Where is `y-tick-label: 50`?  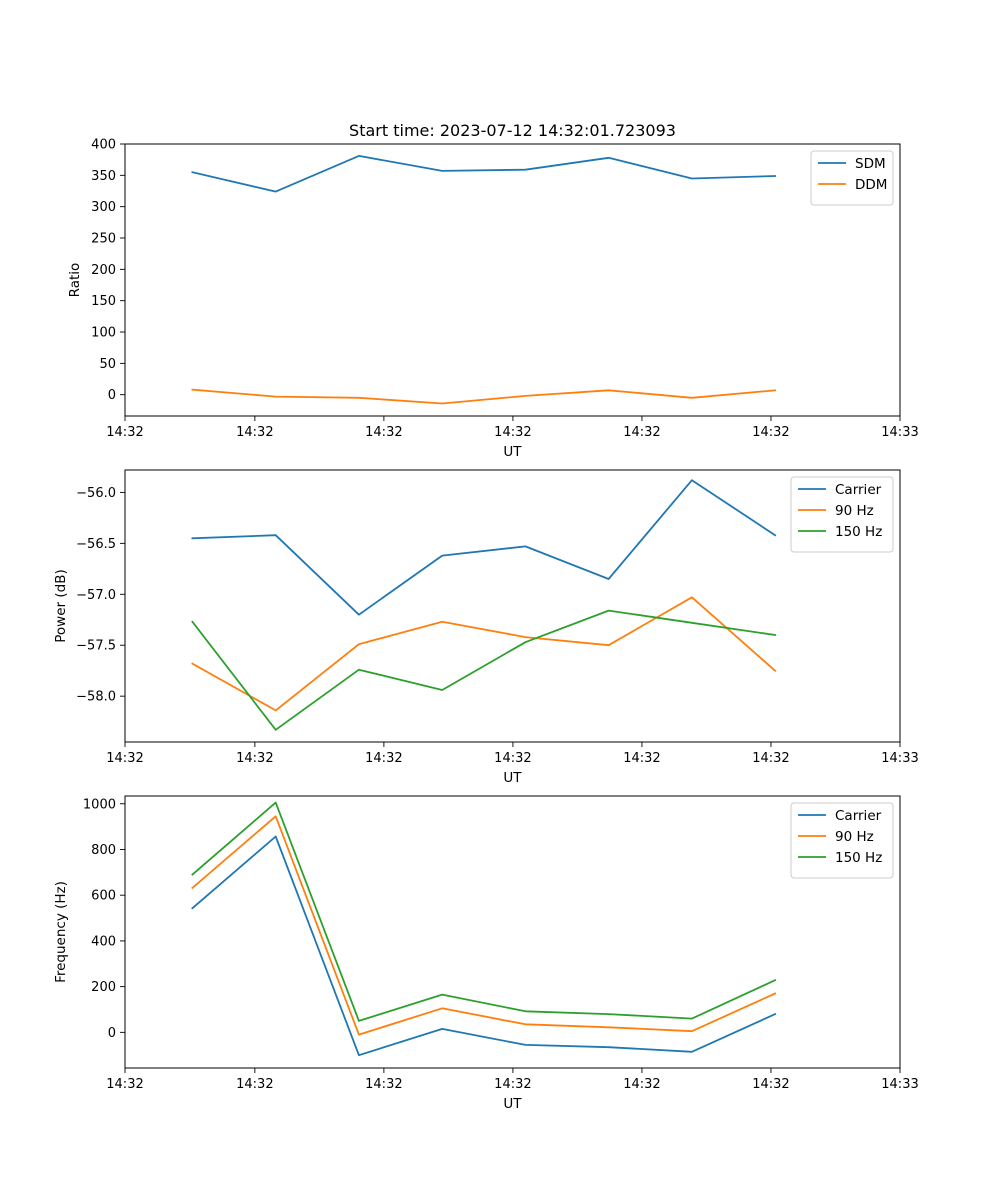
y-tick-label: 50 is located at coordinates (107, 364).